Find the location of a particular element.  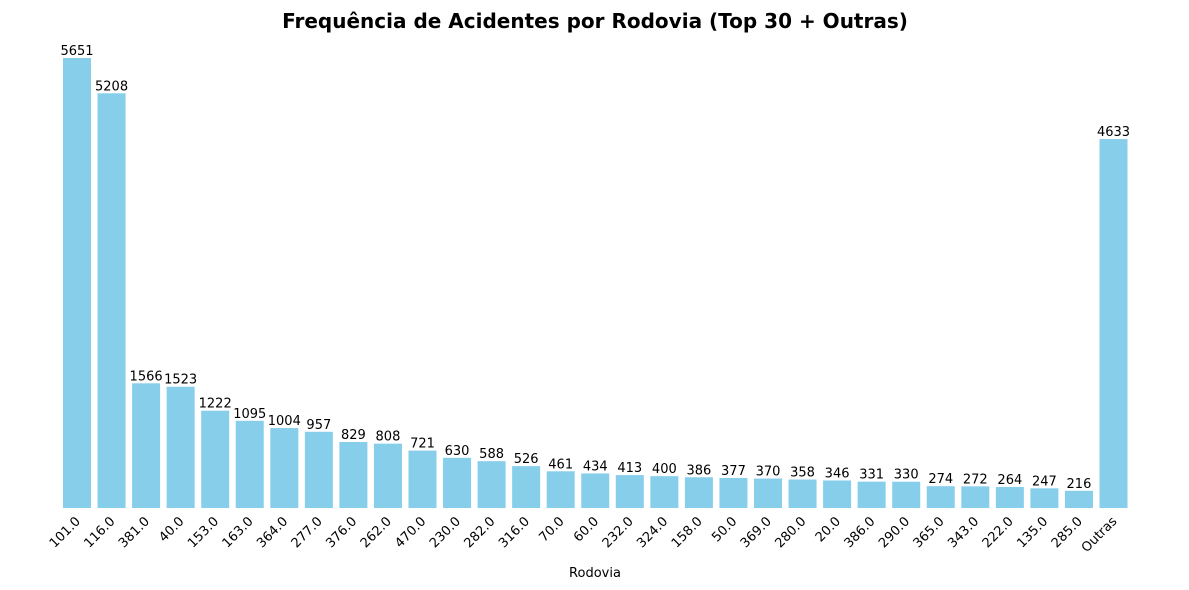

bar-value-label: 377 is located at coordinates (733, 471).